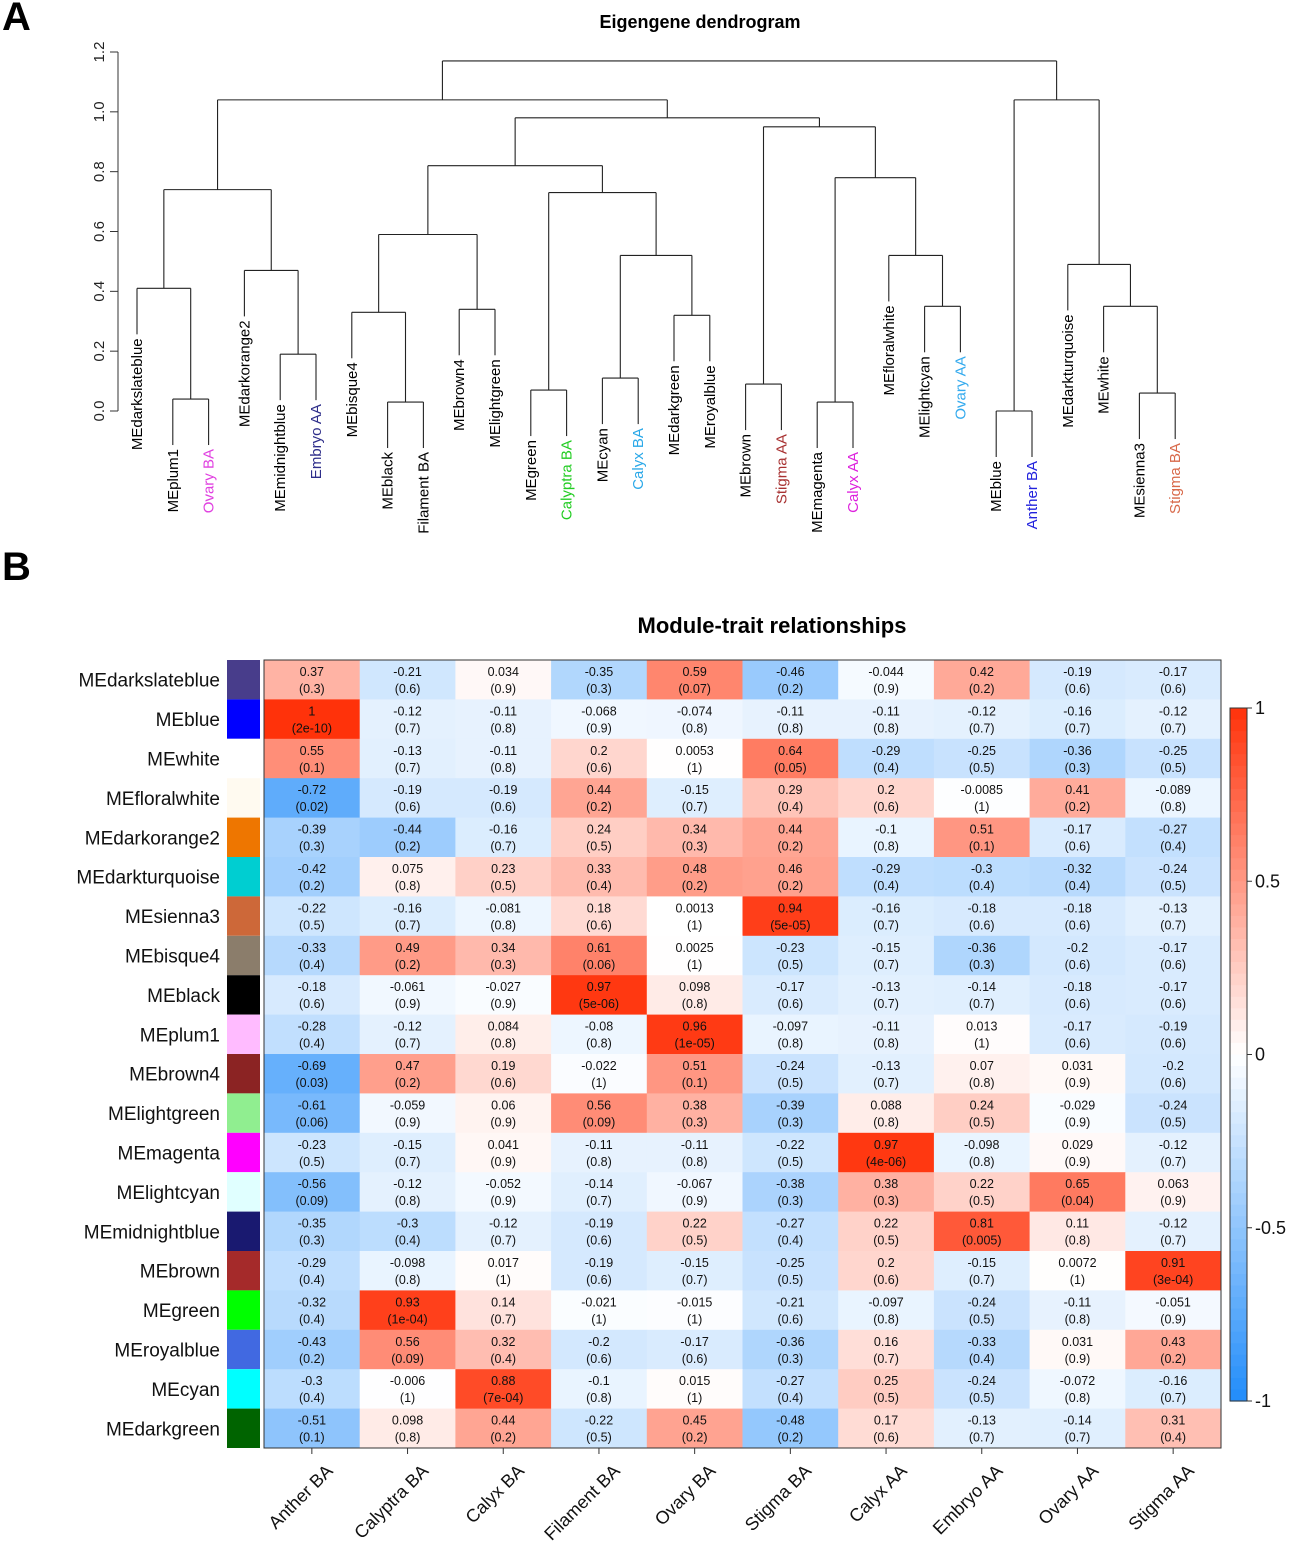  Describe the element at coordinates (1267, 881) in the screenshot. I see `colorbar-tick-label: 0.5` at that location.